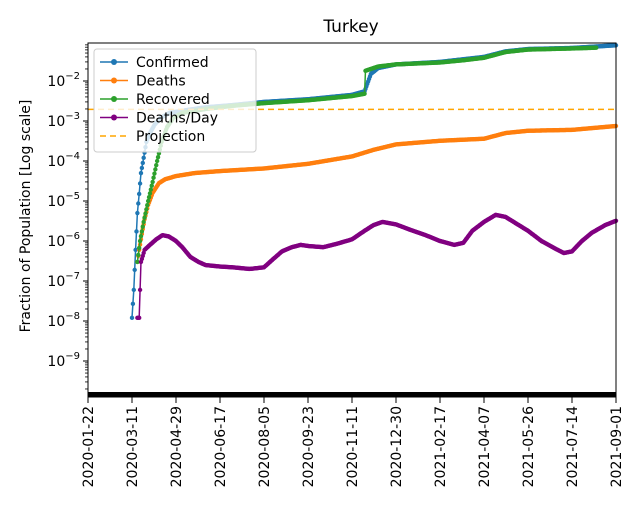 The height and width of the screenshot is (520, 640). What do you see at coordinates (441, 446) in the screenshot?
I see `x-tick-label: 2021-02-17` at bounding box center [441, 446].